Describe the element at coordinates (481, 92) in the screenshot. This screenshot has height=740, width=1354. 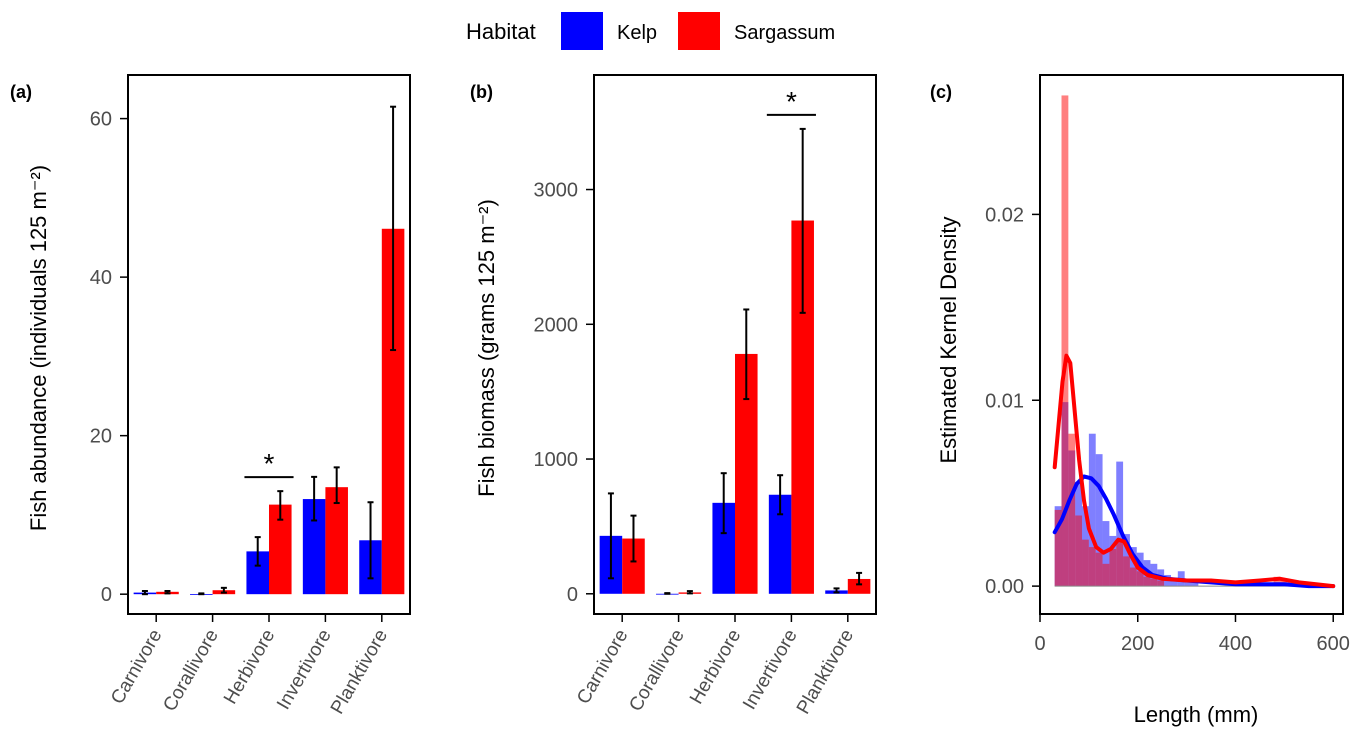
I see `panel-label-b: (b)` at that location.